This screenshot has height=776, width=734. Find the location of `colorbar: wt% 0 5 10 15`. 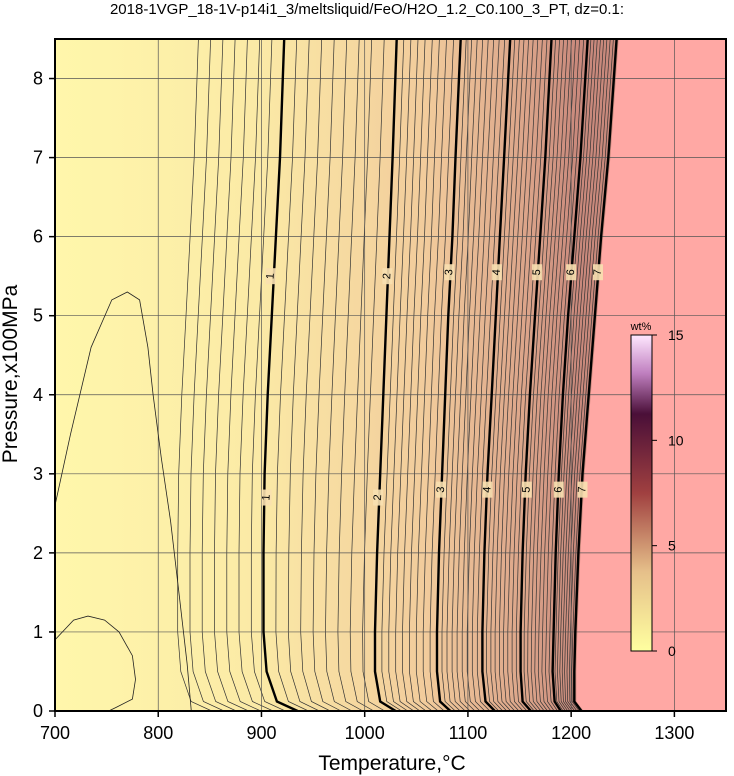

colorbar: wt% 0 5 10 15 is located at coordinates (657, 490).